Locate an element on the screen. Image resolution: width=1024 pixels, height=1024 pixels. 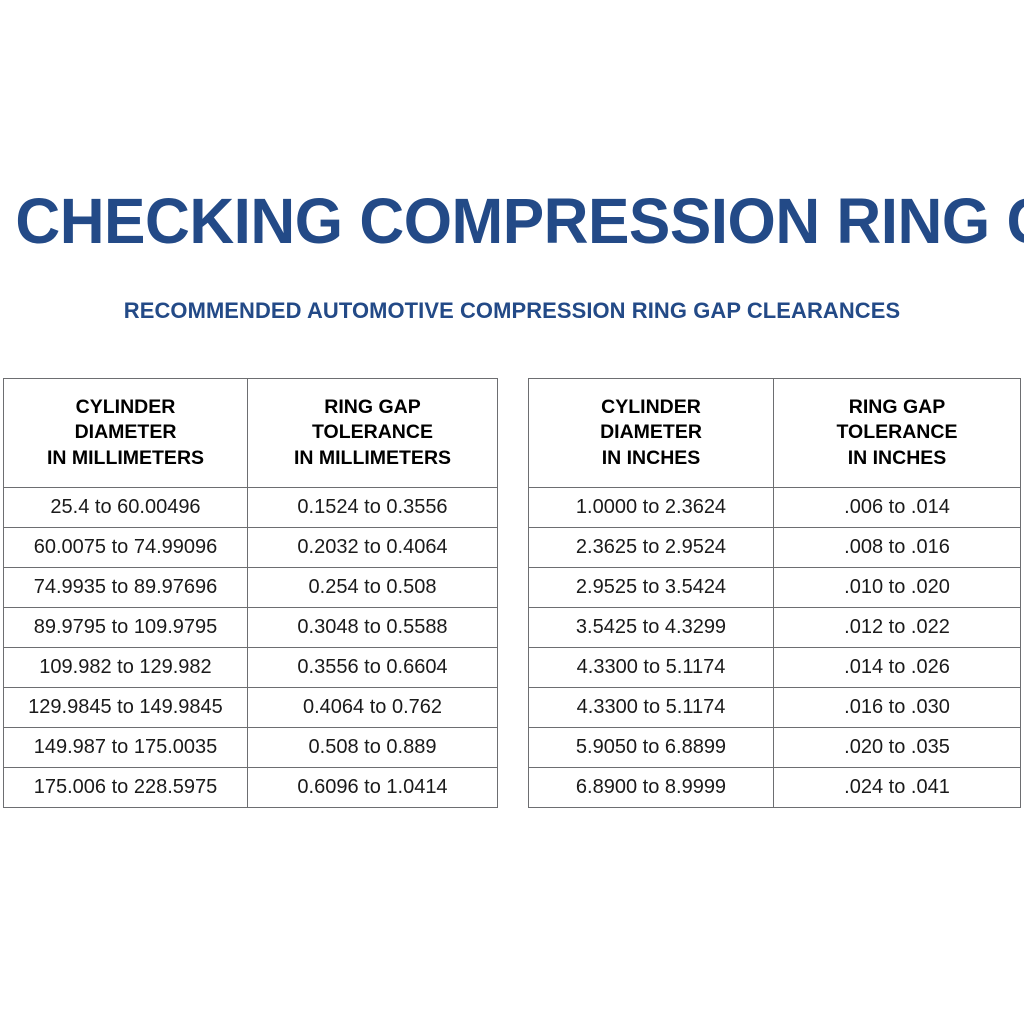
table-row: 89.9795 to 109.9795 0.3048 to 0.5588 is located at coordinates (250, 627).